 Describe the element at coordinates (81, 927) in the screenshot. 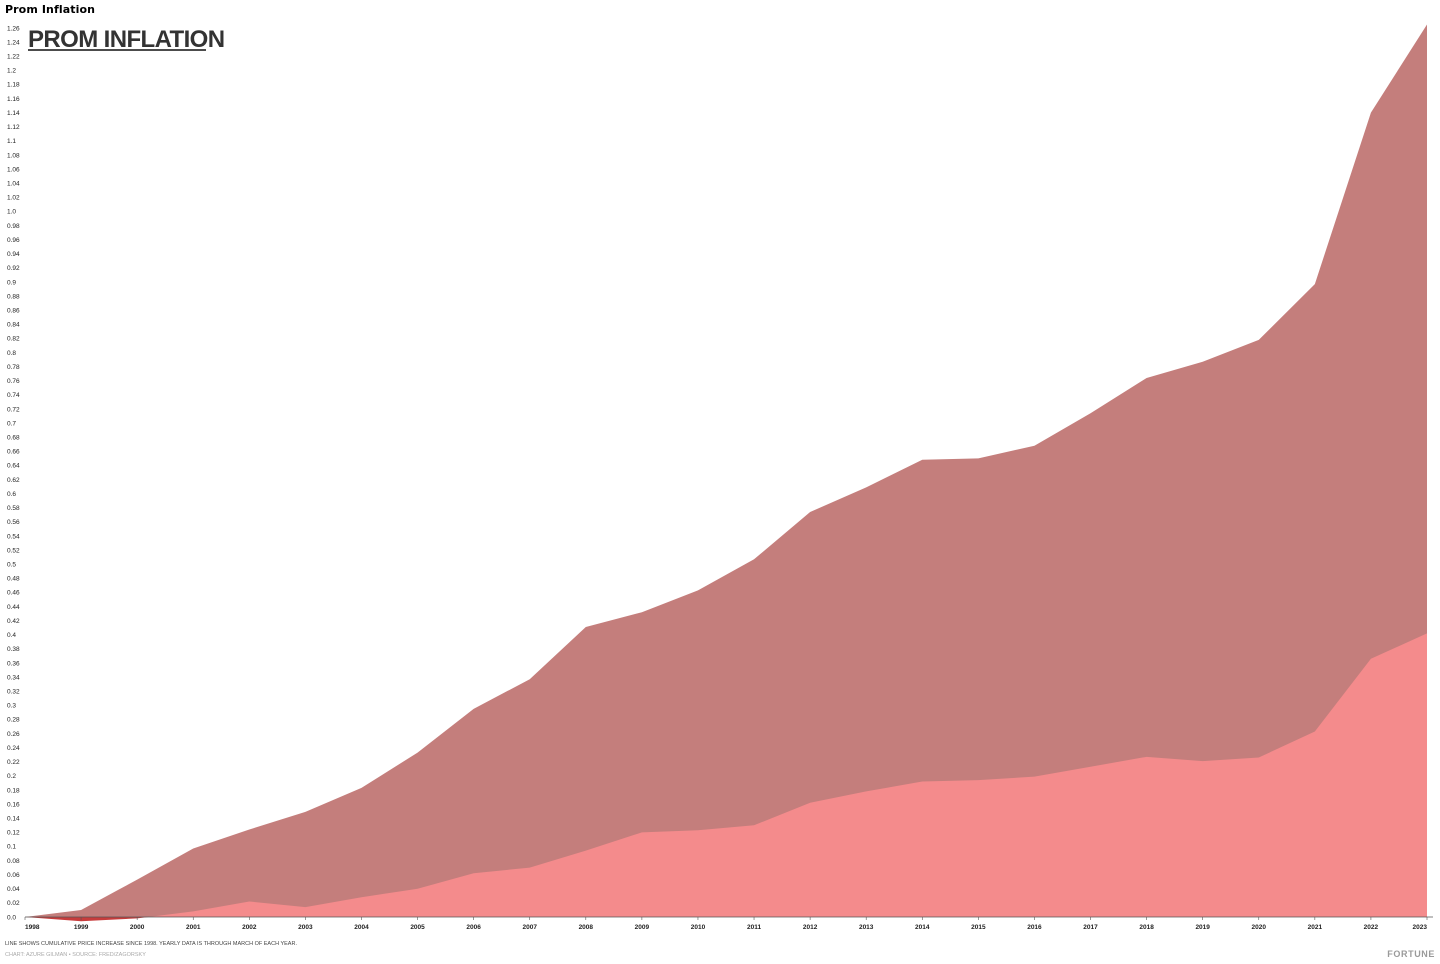

I see `x-tick-label: 1999` at that location.